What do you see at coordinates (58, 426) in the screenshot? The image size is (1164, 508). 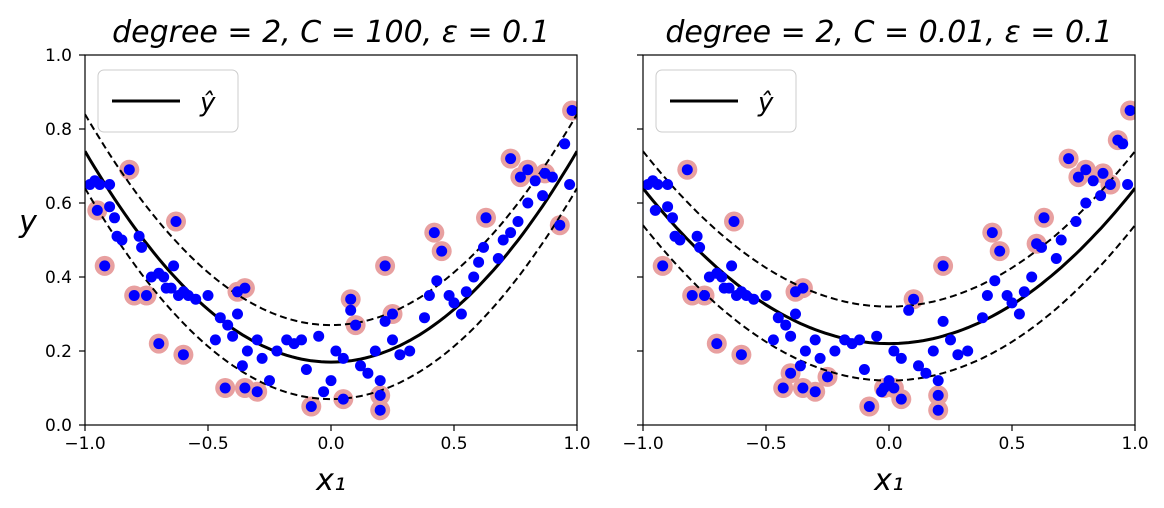 I see `y-tick-label: 0.0` at bounding box center [58, 426].